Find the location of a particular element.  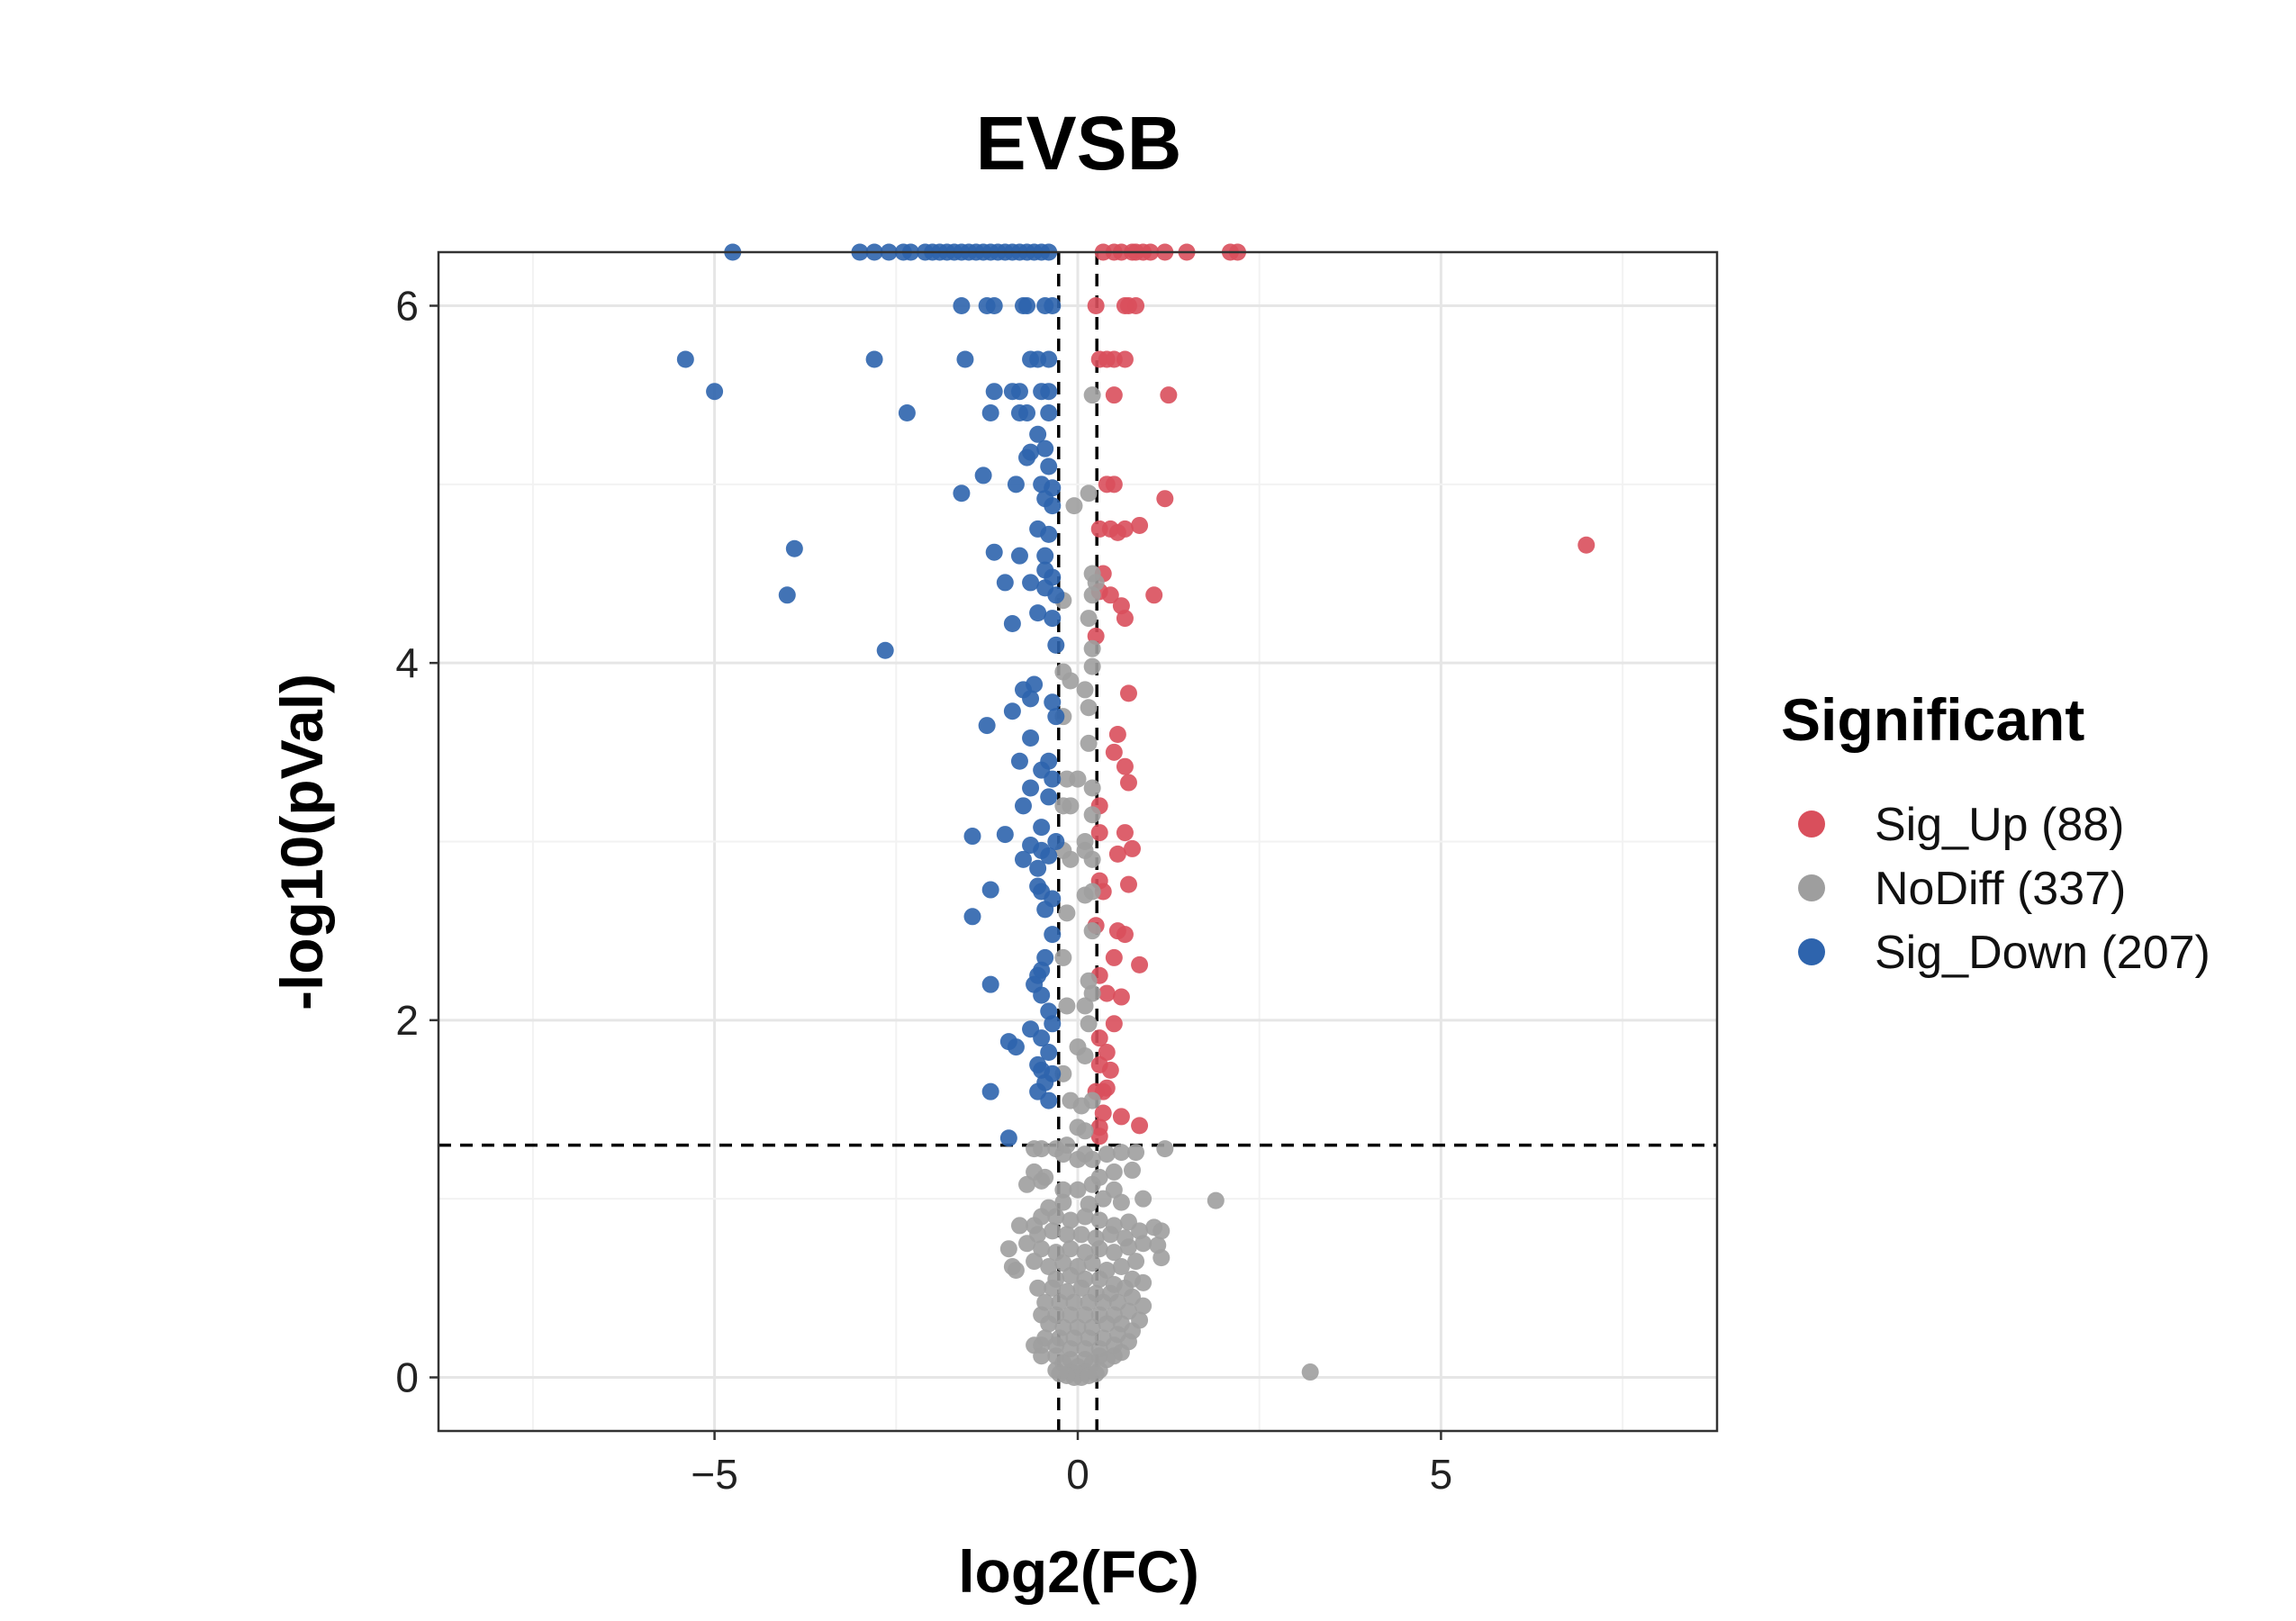

legend-label: NoDiff (337) is located at coordinates (2000, 889).